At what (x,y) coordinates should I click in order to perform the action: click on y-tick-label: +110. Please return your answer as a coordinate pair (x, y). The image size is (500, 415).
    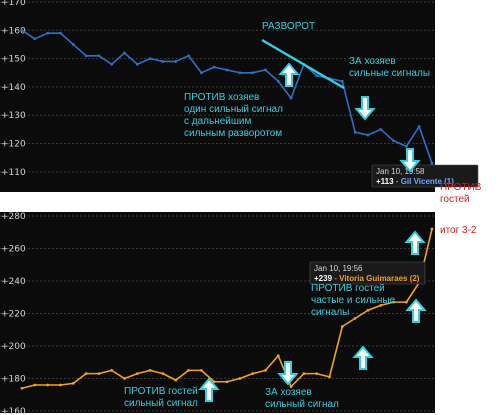
    Looking at the image, I should click on (13, 173).